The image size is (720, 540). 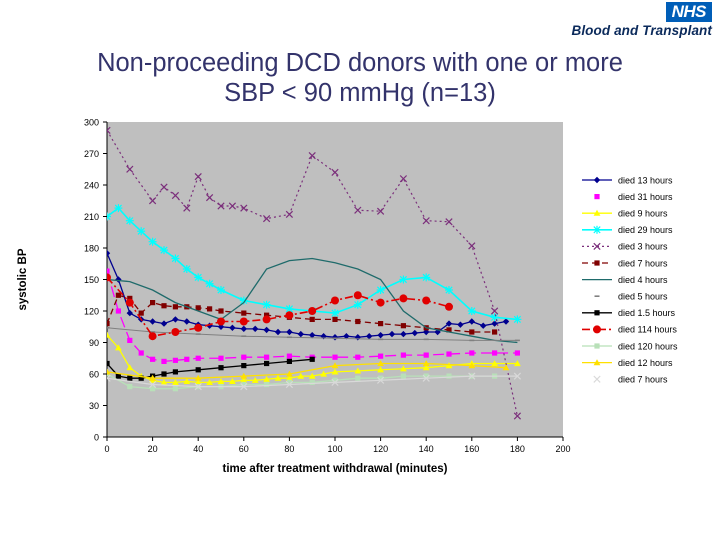 What do you see at coordinates (153, 449) in the screenshot?
I see `x-axis-tick-label: 20` at bounding box center [153, 449].